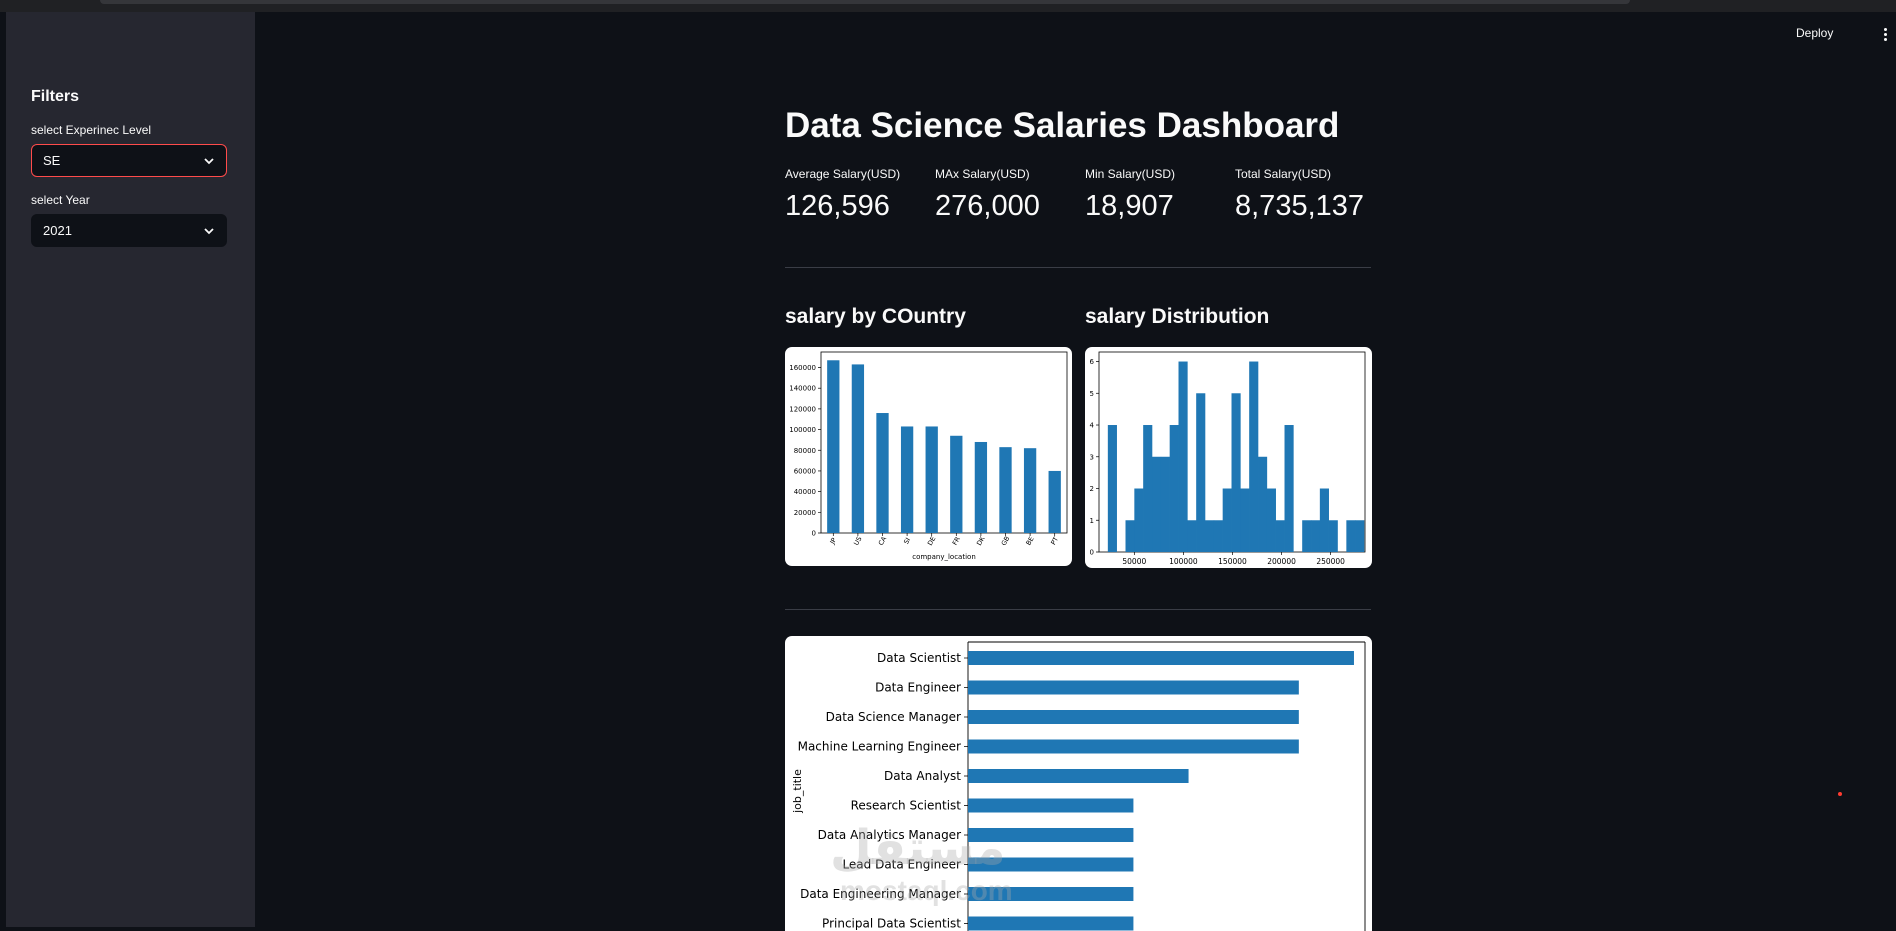  I want to click on y-tick-label: 20000, so click(805, 513).